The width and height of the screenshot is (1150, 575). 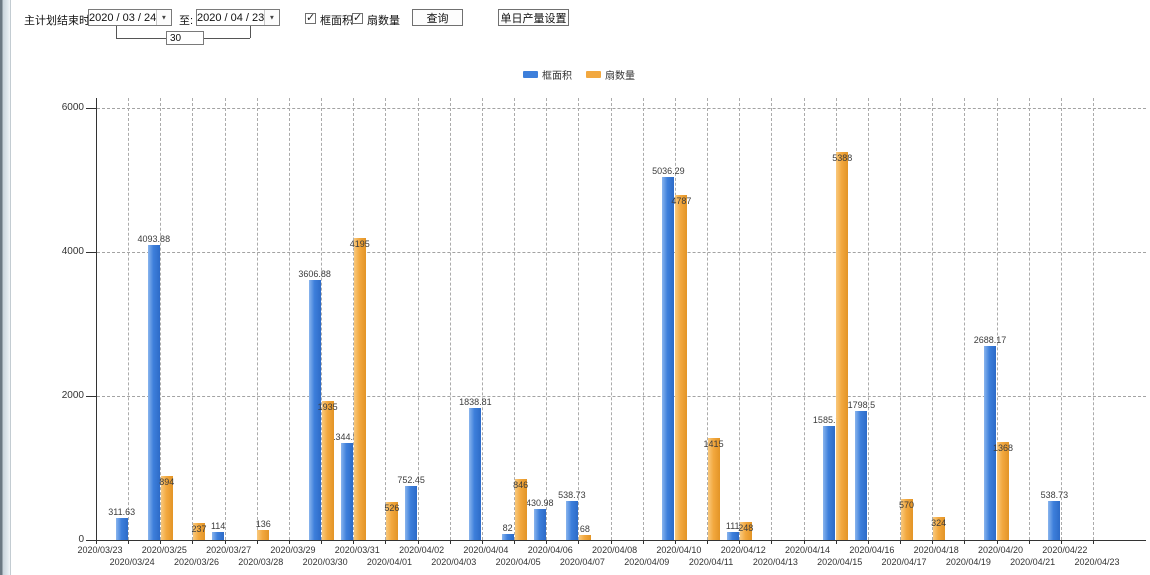 I want to click on x-axis-label: 2020/04/22, so click(x=1065, y=550).